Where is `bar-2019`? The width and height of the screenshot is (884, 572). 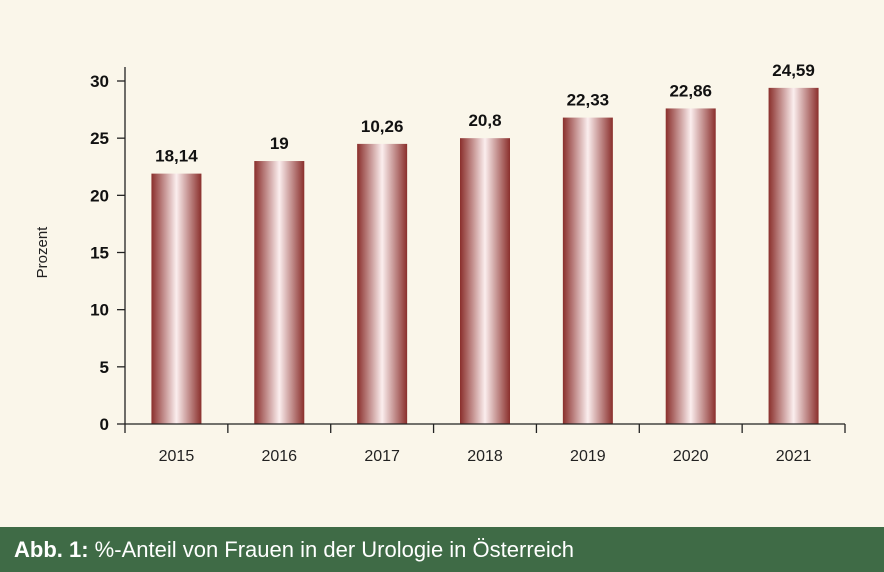 bar-2019 is located at coordinates (587, 270).